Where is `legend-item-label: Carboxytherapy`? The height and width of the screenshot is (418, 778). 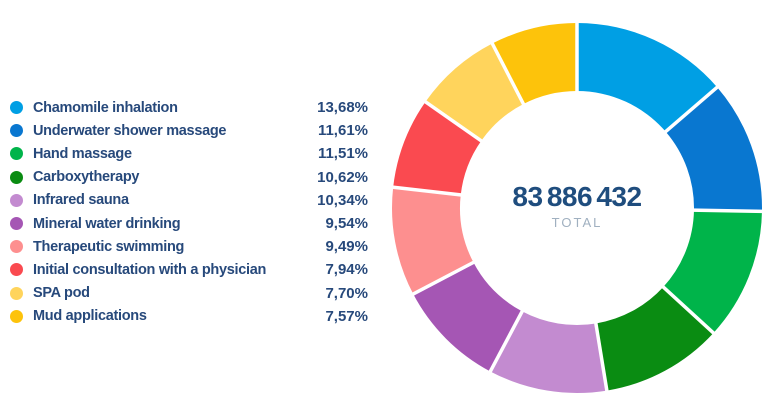
legend-item-label: Carboxytherapy is located at coordinates (86, 177).